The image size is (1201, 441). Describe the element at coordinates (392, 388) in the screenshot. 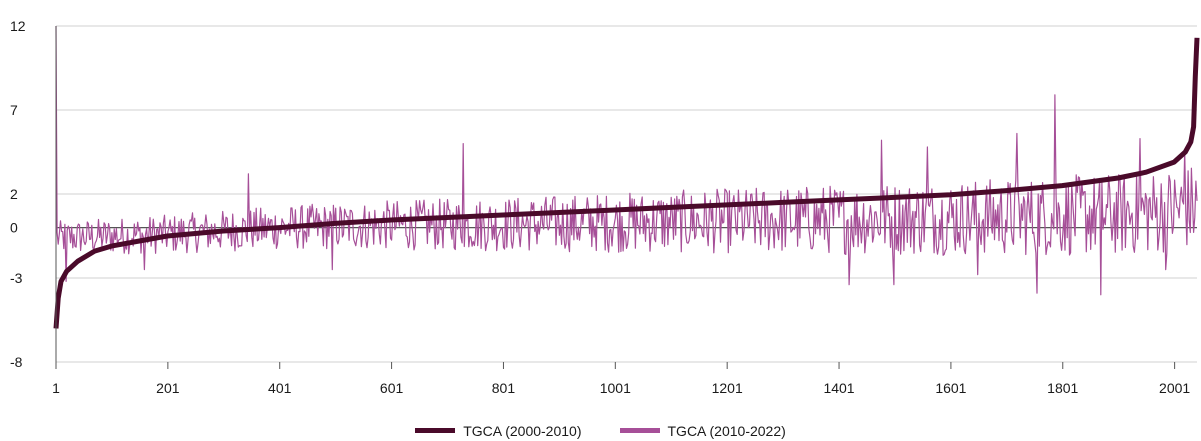

I see `x-tick-label-3: 601` at that location.